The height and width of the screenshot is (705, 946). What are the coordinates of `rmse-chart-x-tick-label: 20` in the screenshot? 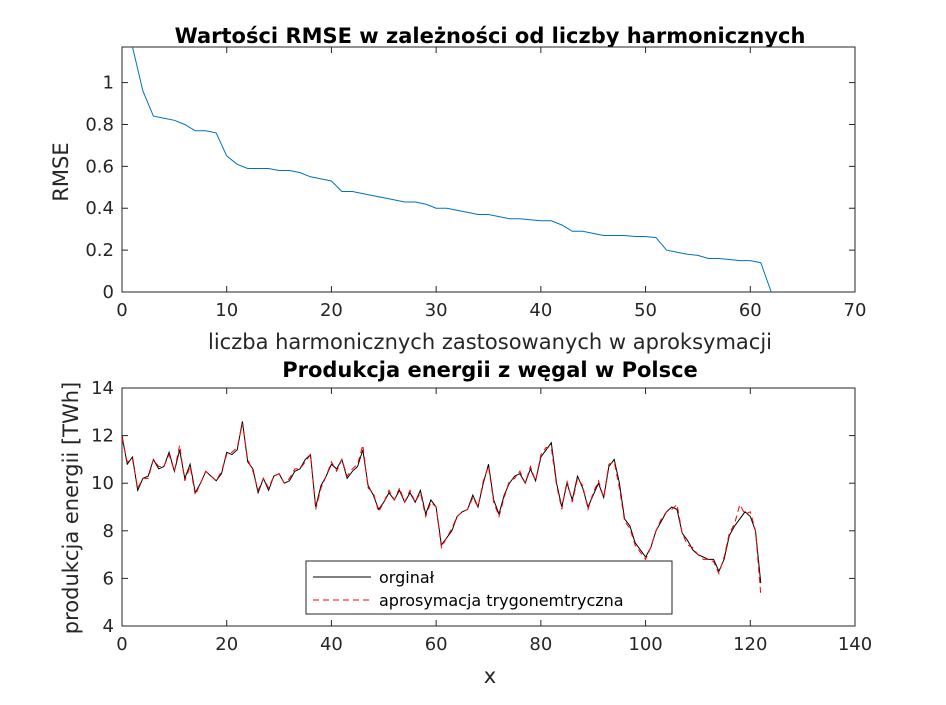 It's located at (331, 310).